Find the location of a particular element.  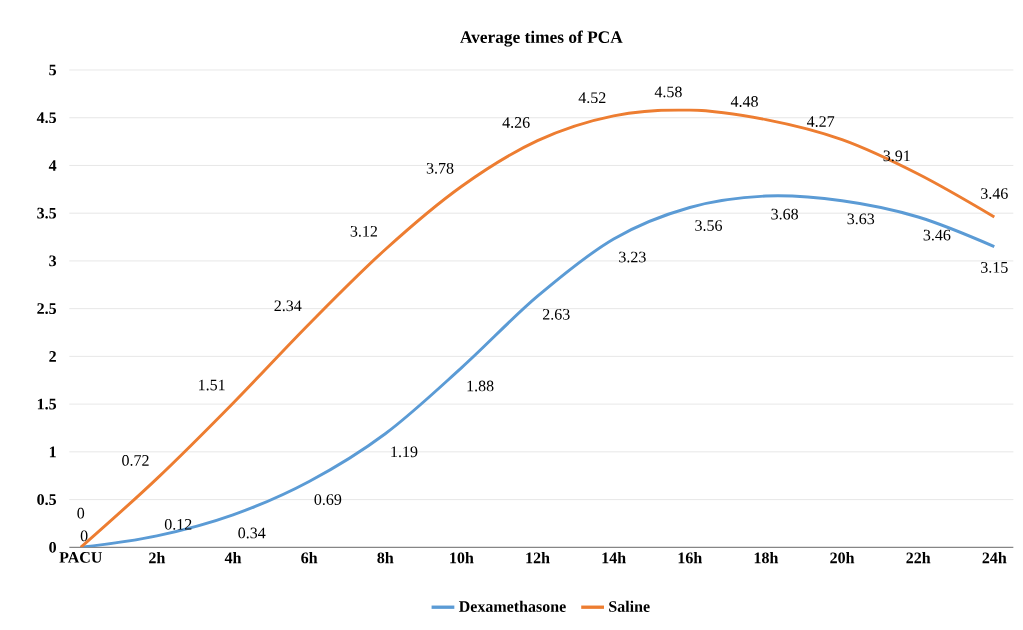

data-label: 4.52 is located at coordinates (592, 98).